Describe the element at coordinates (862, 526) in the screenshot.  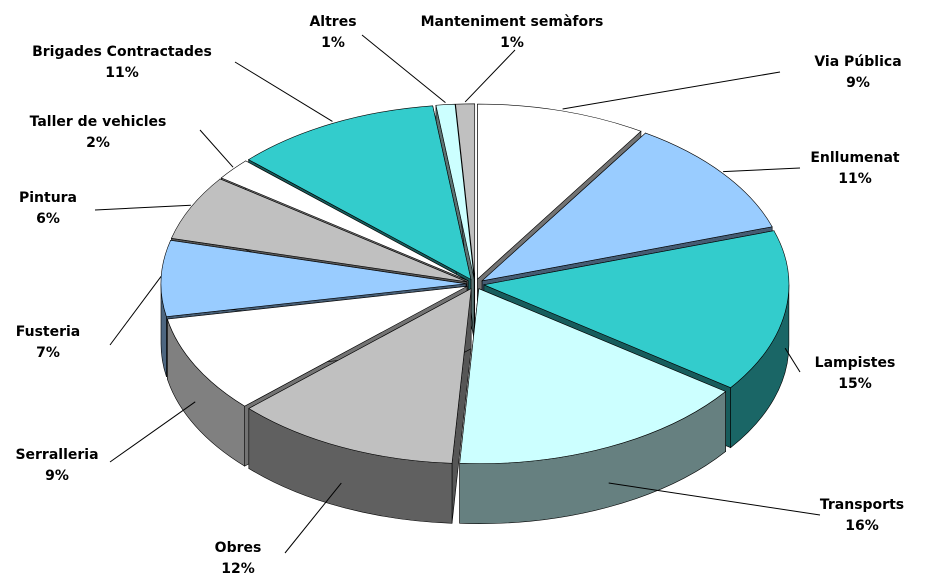
I see `value-label: 16%` at that location.